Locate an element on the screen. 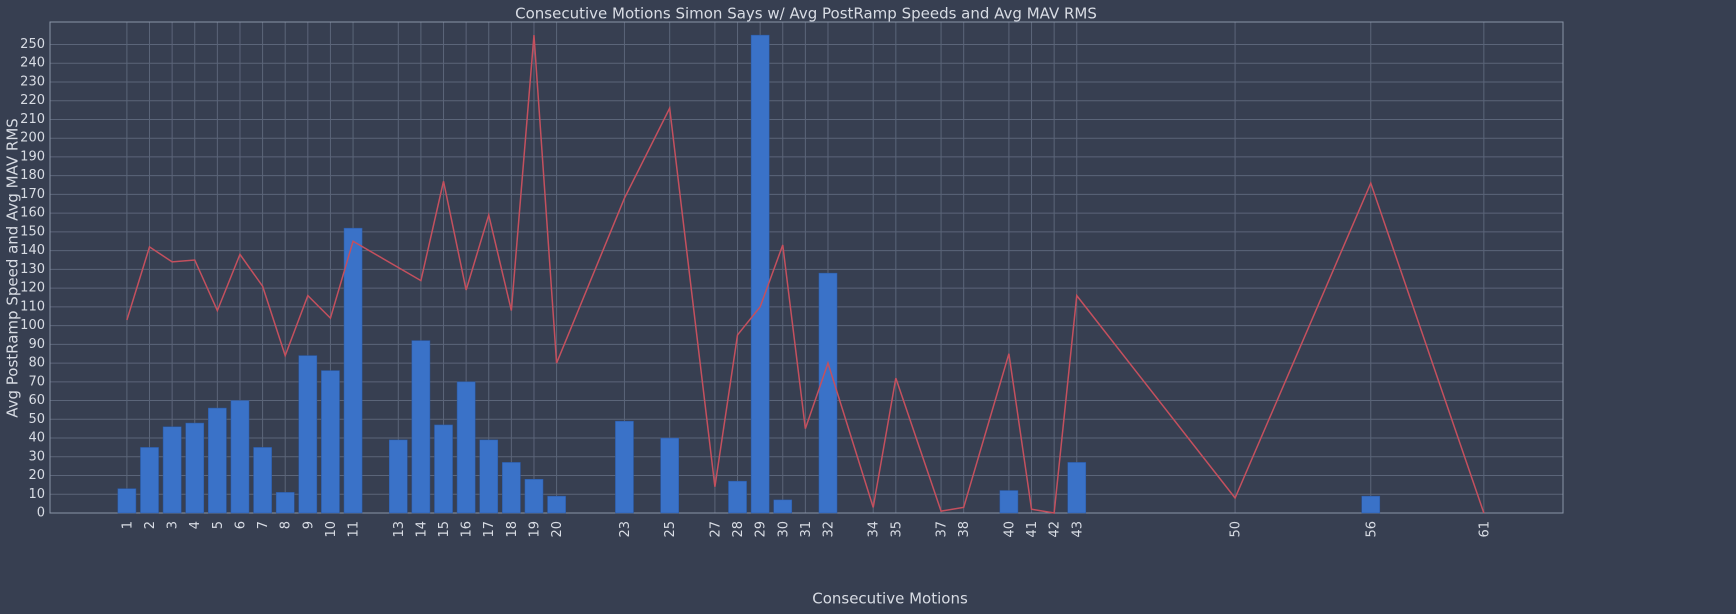 Image resolution: width=1736 pixels, height=614 pixels. x-tick-label: 17 is located at coordinates (489, 529).